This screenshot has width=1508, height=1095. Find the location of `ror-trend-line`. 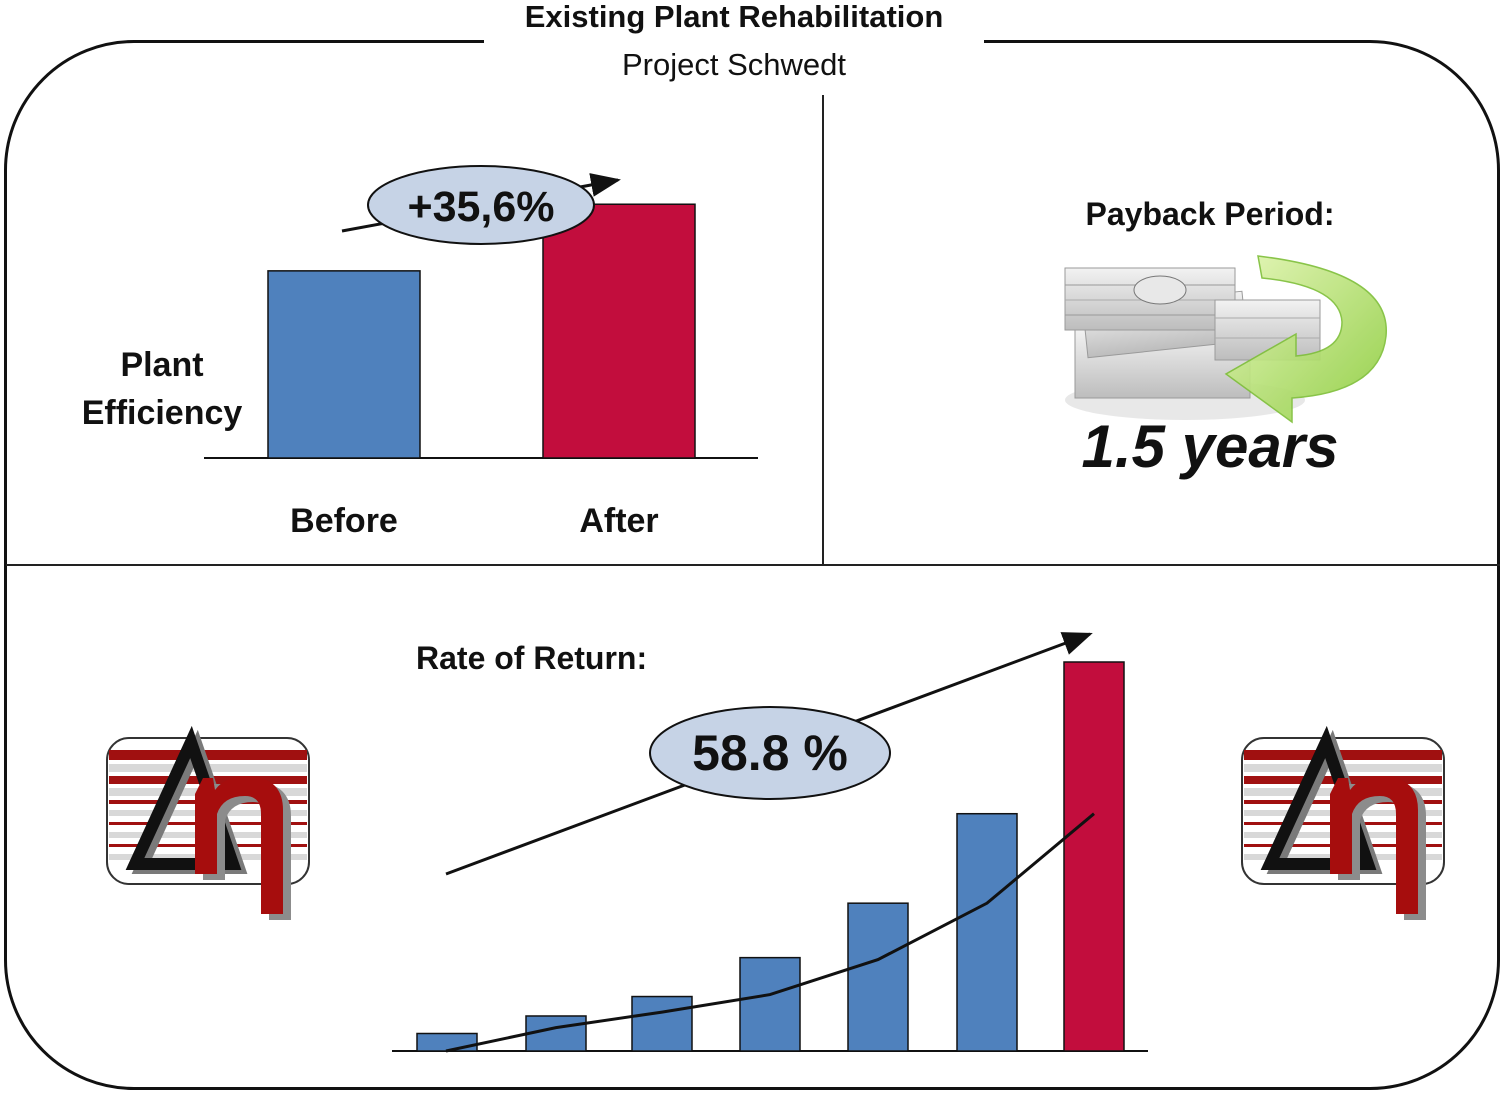

ror-trend-line is located at coordinates (770, 932).